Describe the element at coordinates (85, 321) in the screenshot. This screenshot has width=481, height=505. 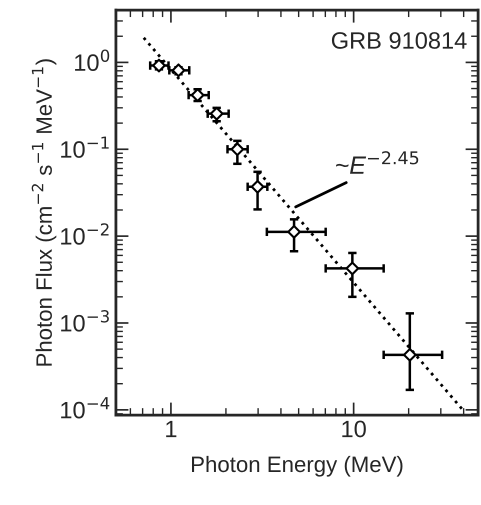
I see `y-tick-label: 10$^{−3}$` at that location.